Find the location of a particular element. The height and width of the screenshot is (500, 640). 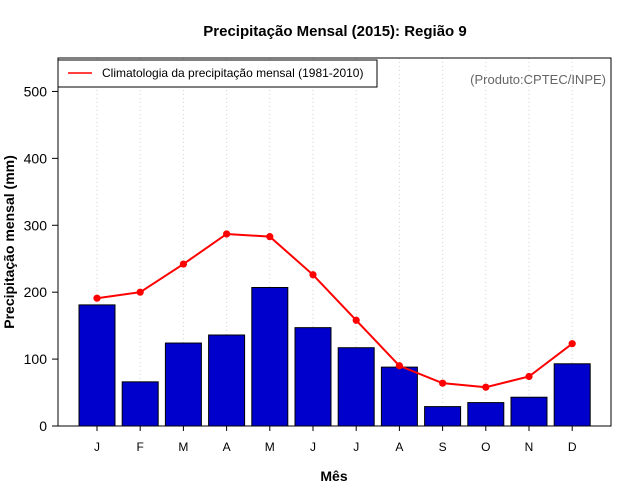

y-tick-label: 200 is located at coordinates (36, 292).